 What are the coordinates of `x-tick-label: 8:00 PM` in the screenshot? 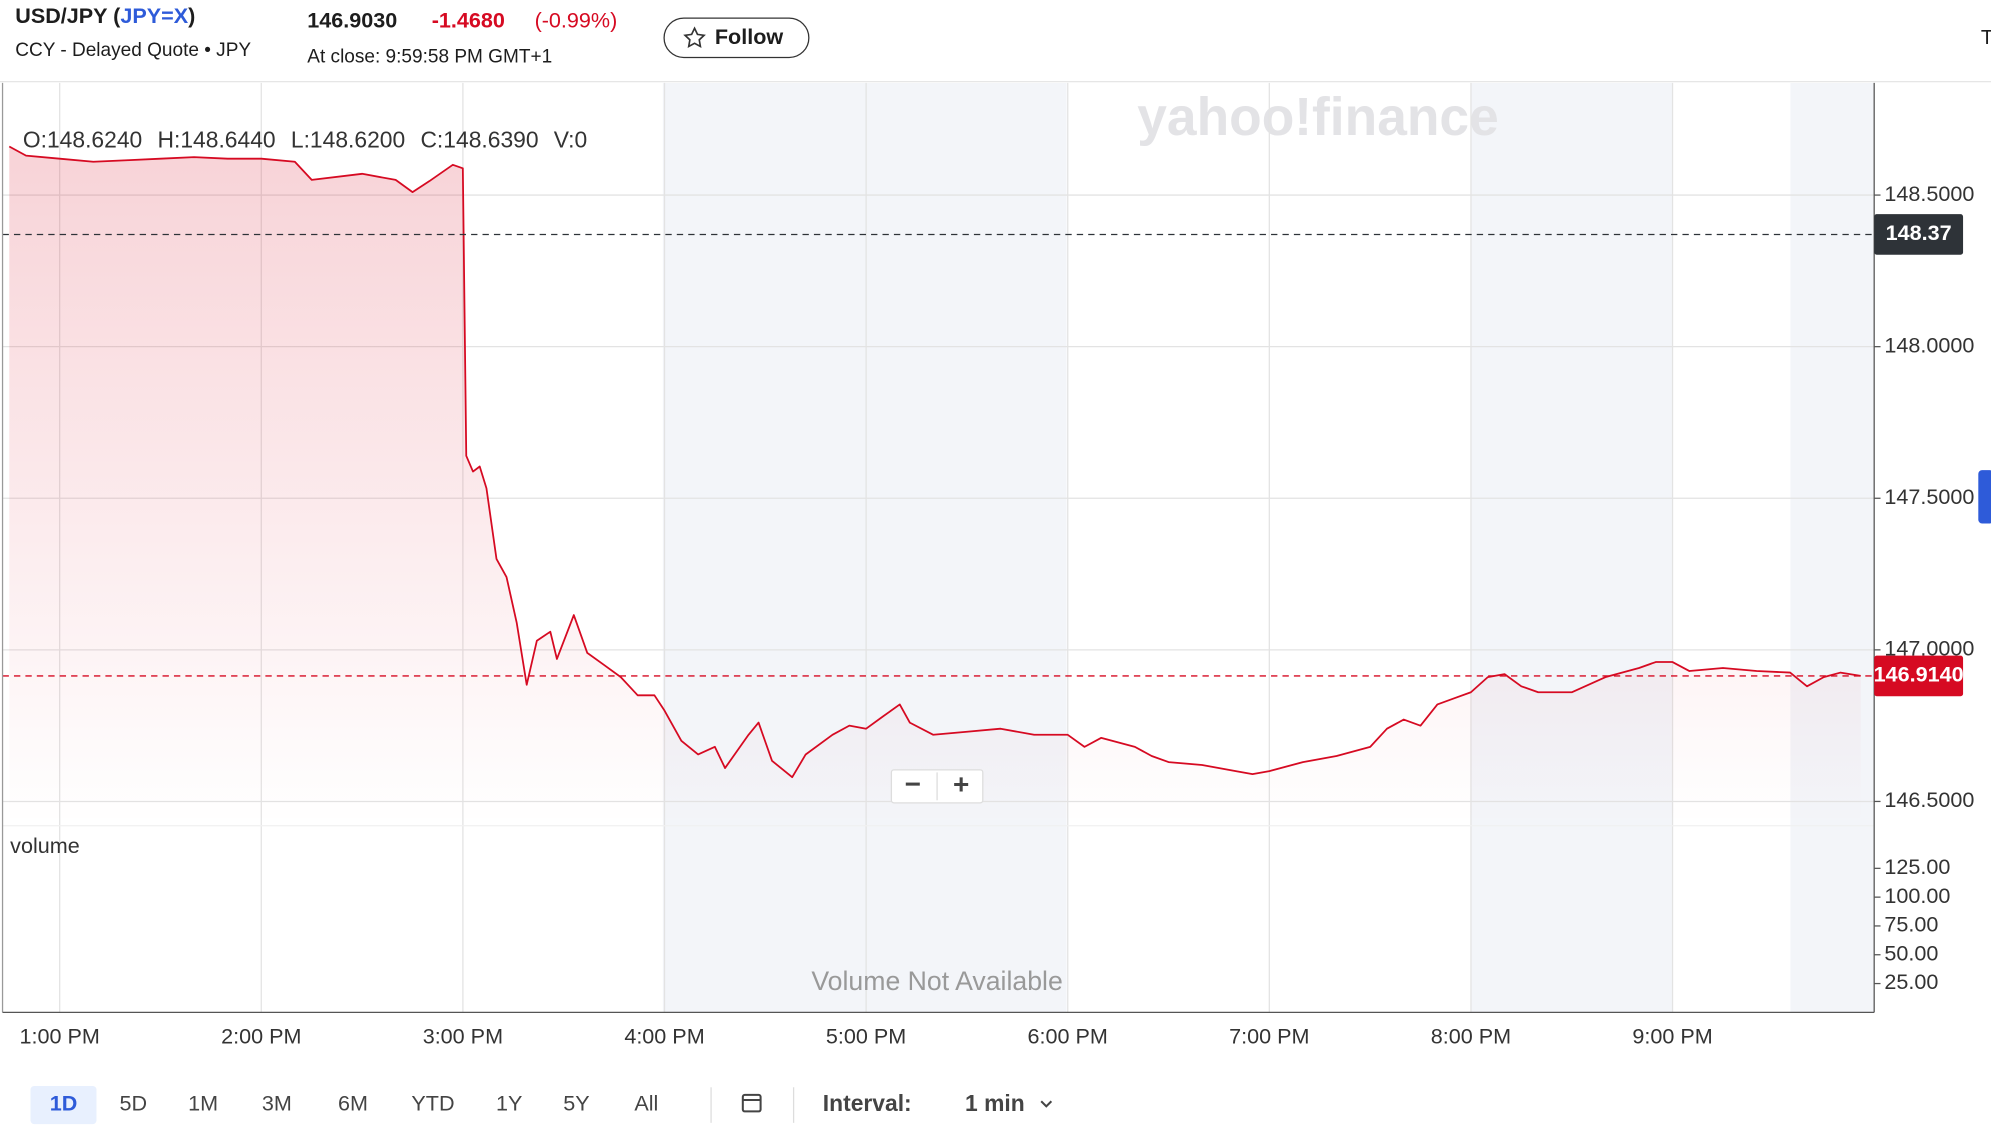 It's located at (1471, 1035).